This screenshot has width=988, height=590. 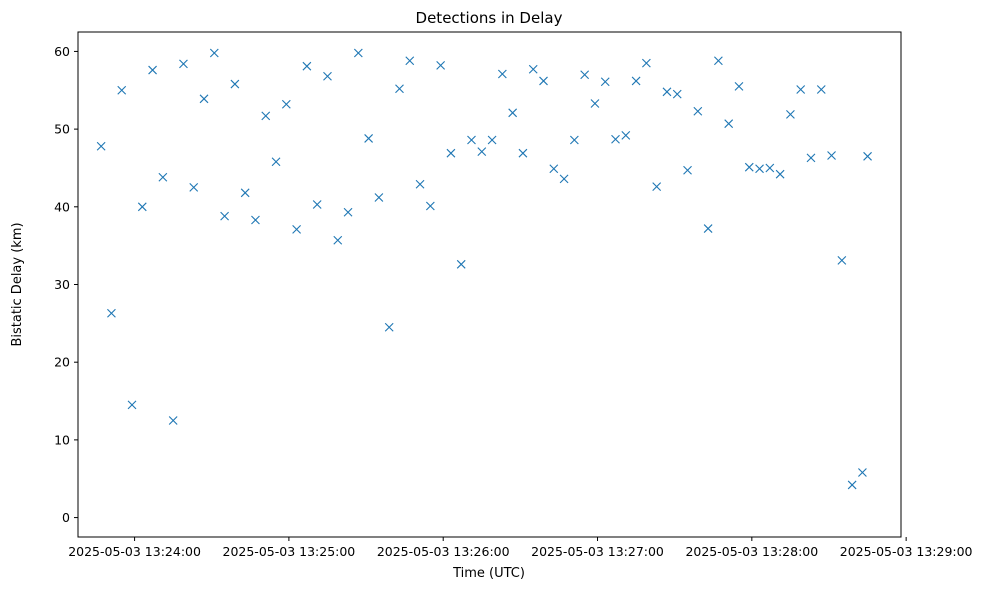 What do you see at coordinates (62, 362) in the screenshot?
I see `y-tick-label: 20` at bounding box center [62, 362].